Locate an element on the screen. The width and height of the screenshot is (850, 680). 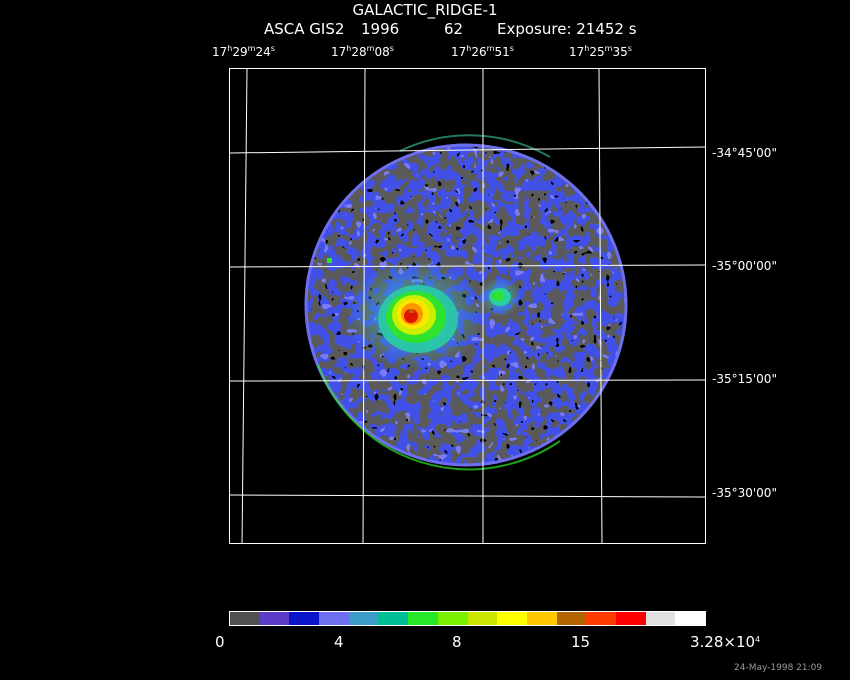
dec-tick-label: -35°00'00" is located at coordinates (744, 266).